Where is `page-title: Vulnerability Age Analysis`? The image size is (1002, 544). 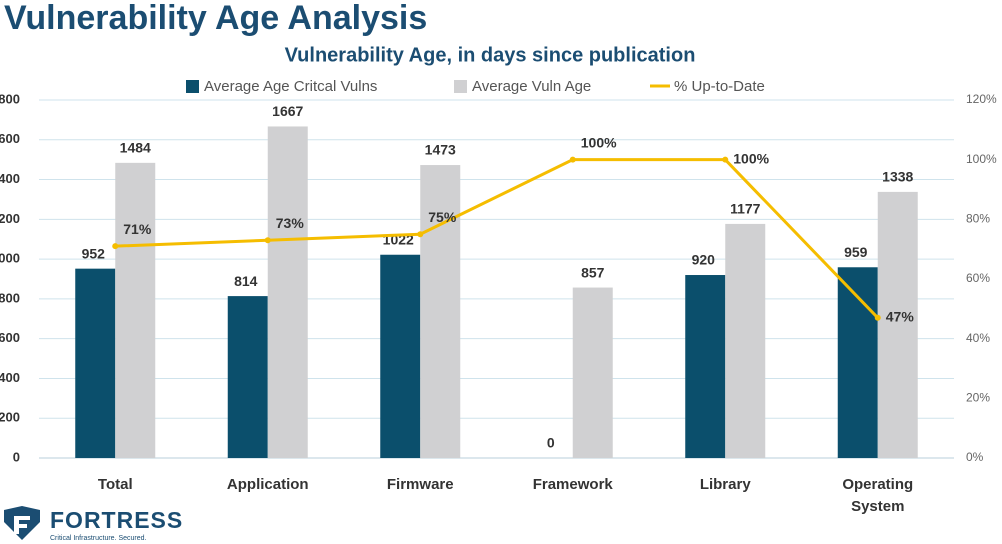
page-title: Vulnerability Age Analysis is located at coordinates (215, 18).